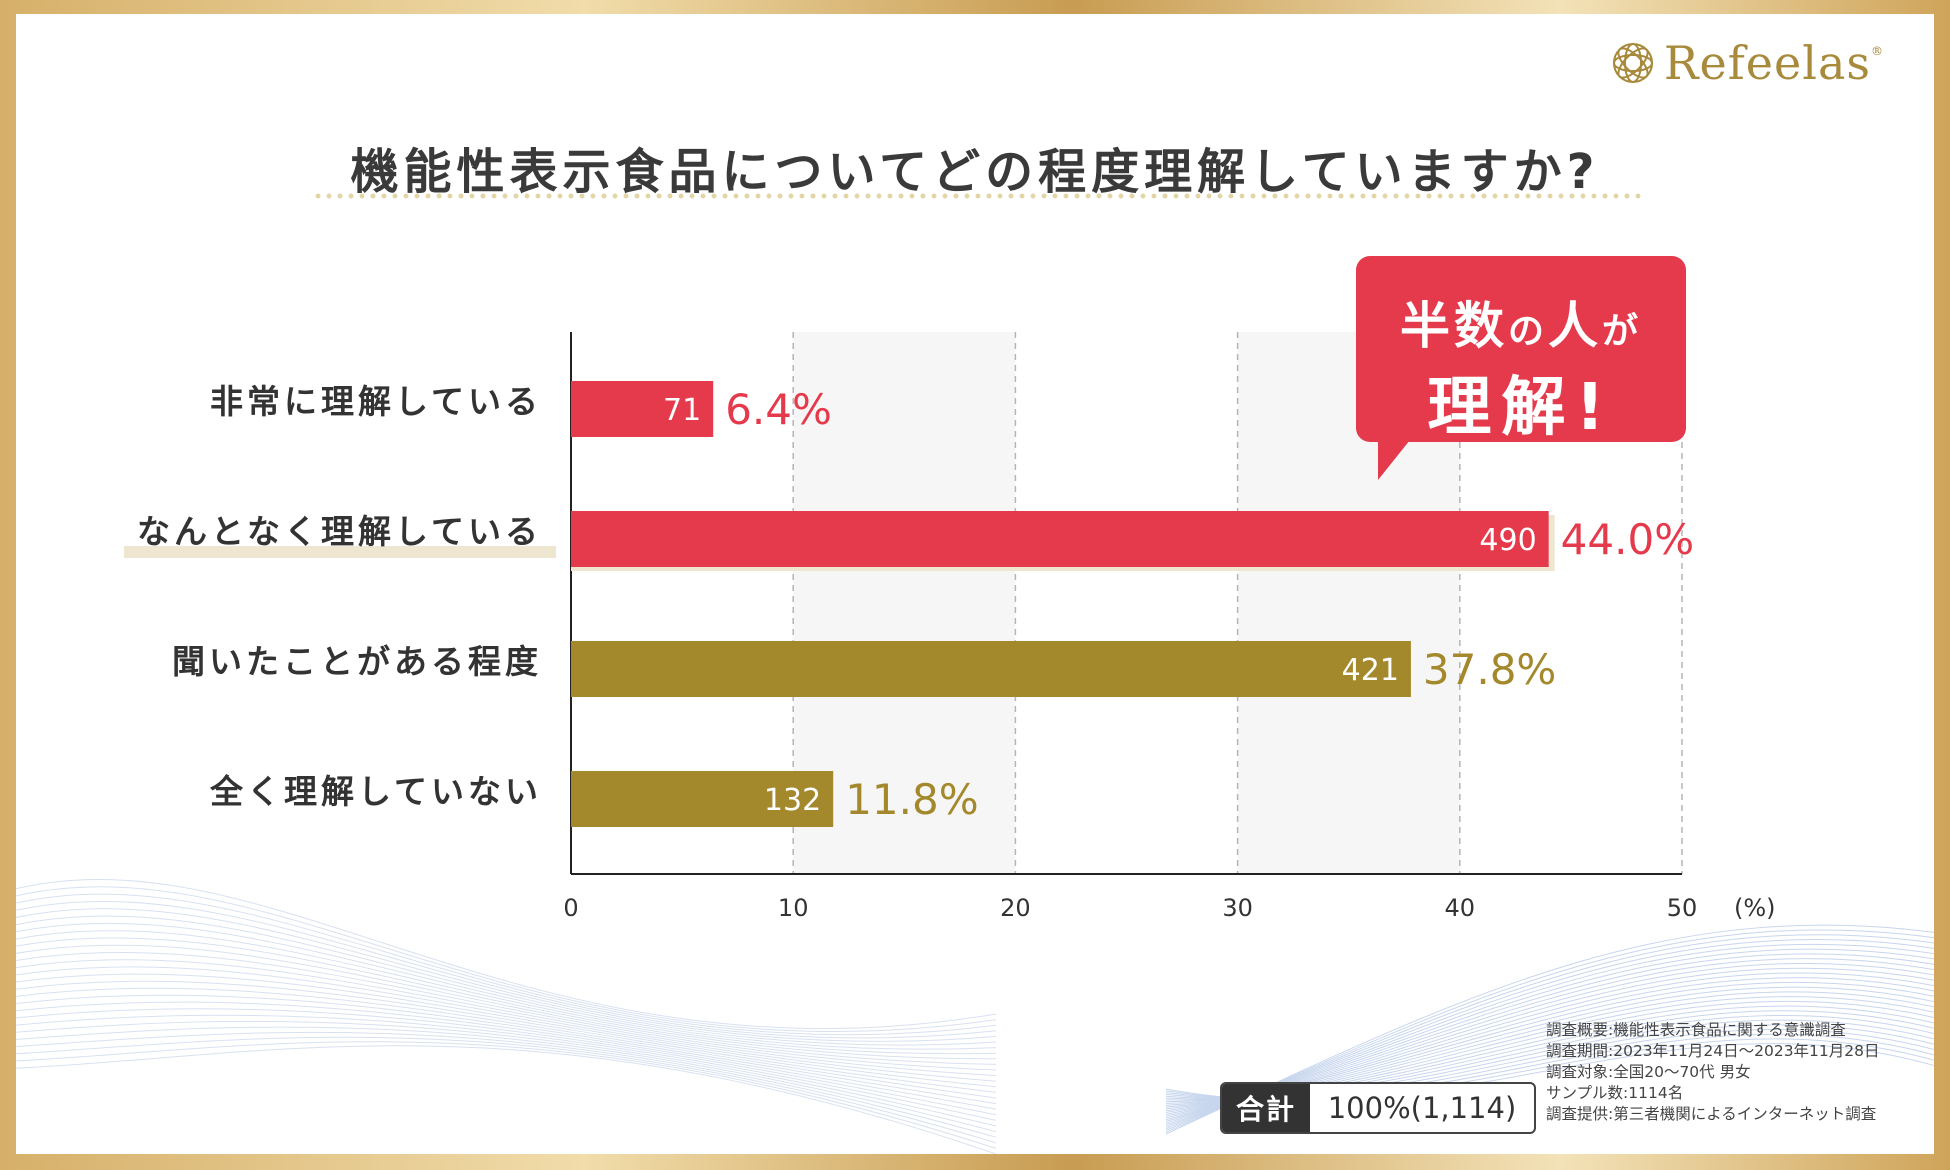 The height and width of the screenshot is (1170, 1950). What do you see at coordinates (1627, 539) in the screenshot?
I see `bar-value-label: 44.0%` at bounding box center [1627, 539].